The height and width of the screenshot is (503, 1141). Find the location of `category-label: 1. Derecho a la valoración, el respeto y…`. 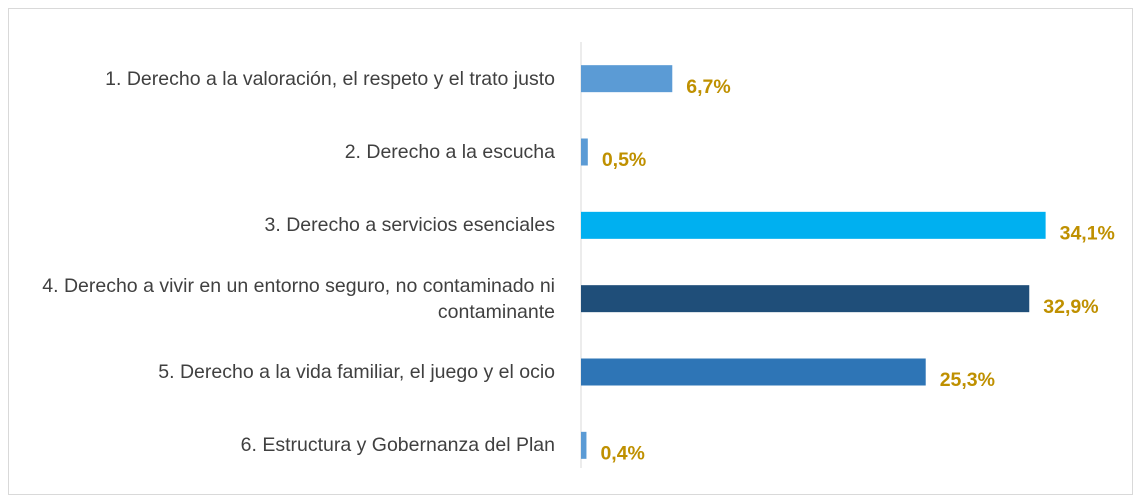

category-label: 1. Derecho a la valoración, el respeto y… is located at coordinates (330, 78).